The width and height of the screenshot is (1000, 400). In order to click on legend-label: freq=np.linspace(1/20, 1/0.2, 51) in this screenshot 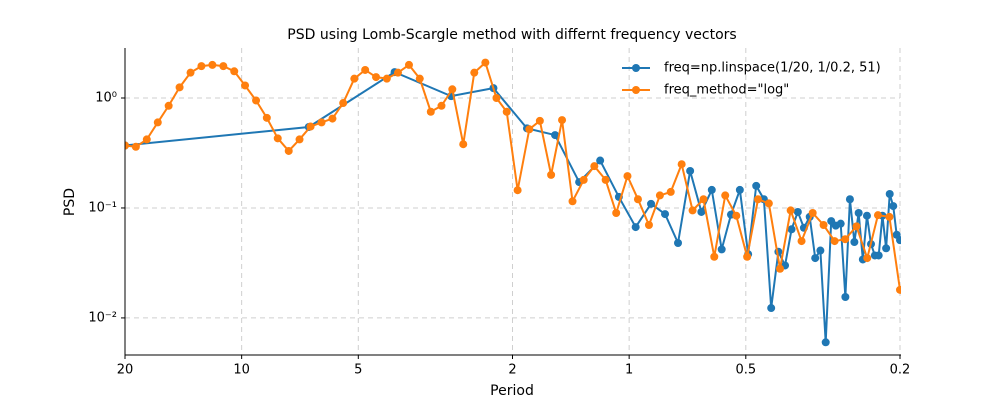, I will do `click(772, 68)`.